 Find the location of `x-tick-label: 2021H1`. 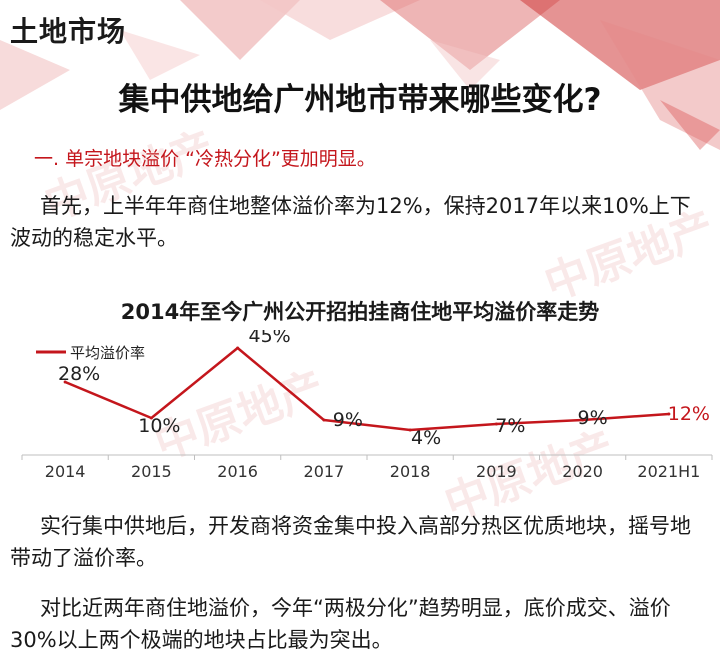

x-tick-label: 2021H1 is located at coordinates (668, 471).